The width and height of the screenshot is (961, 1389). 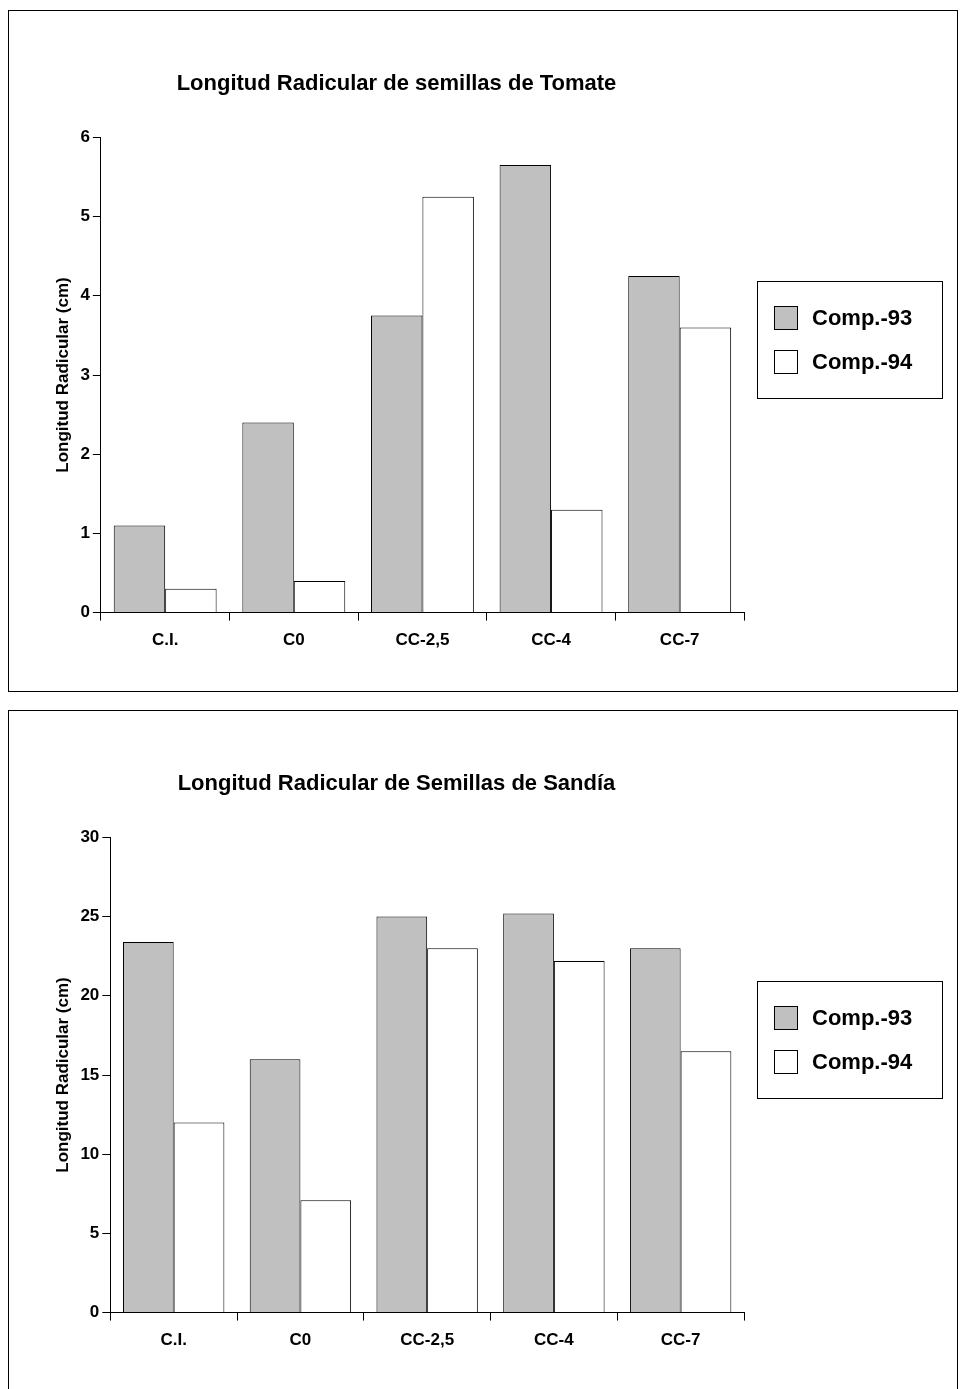 What do you see at coordinates (90, 1153) in the screenshot?
I see `y-tick-label: 10` at bounding box center [90, 1153].